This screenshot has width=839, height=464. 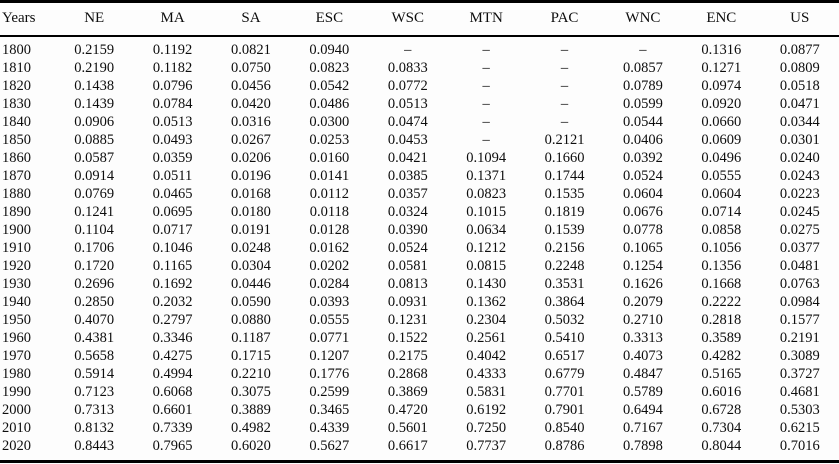 I want to click on value-cell: 0.4070, so click(x=94, y=320).